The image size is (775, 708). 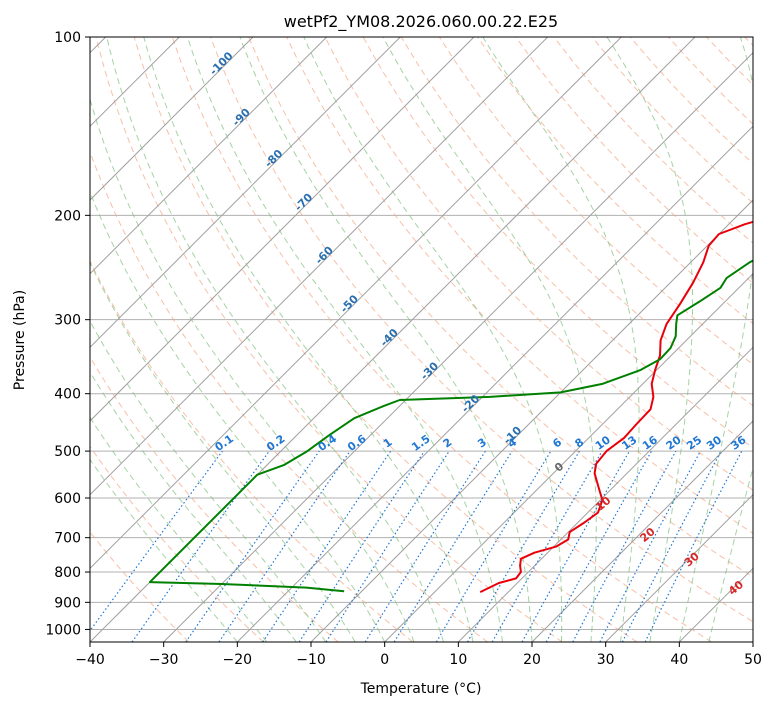 What do you see at coordinates (532, 660) in the screenshot?
I see `x-tick-label: 20` at bounding box center [532, 660].